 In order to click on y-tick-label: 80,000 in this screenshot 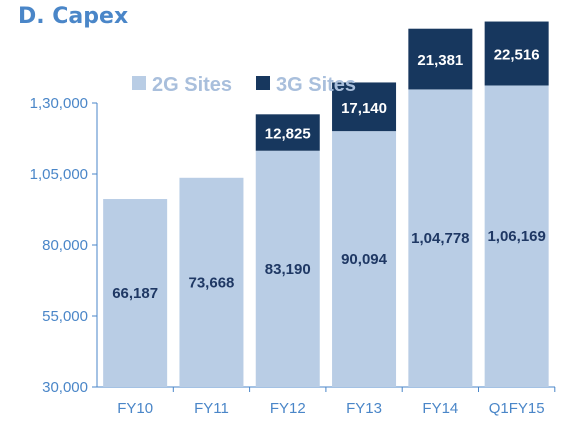, I will do `click(65, 245)`.